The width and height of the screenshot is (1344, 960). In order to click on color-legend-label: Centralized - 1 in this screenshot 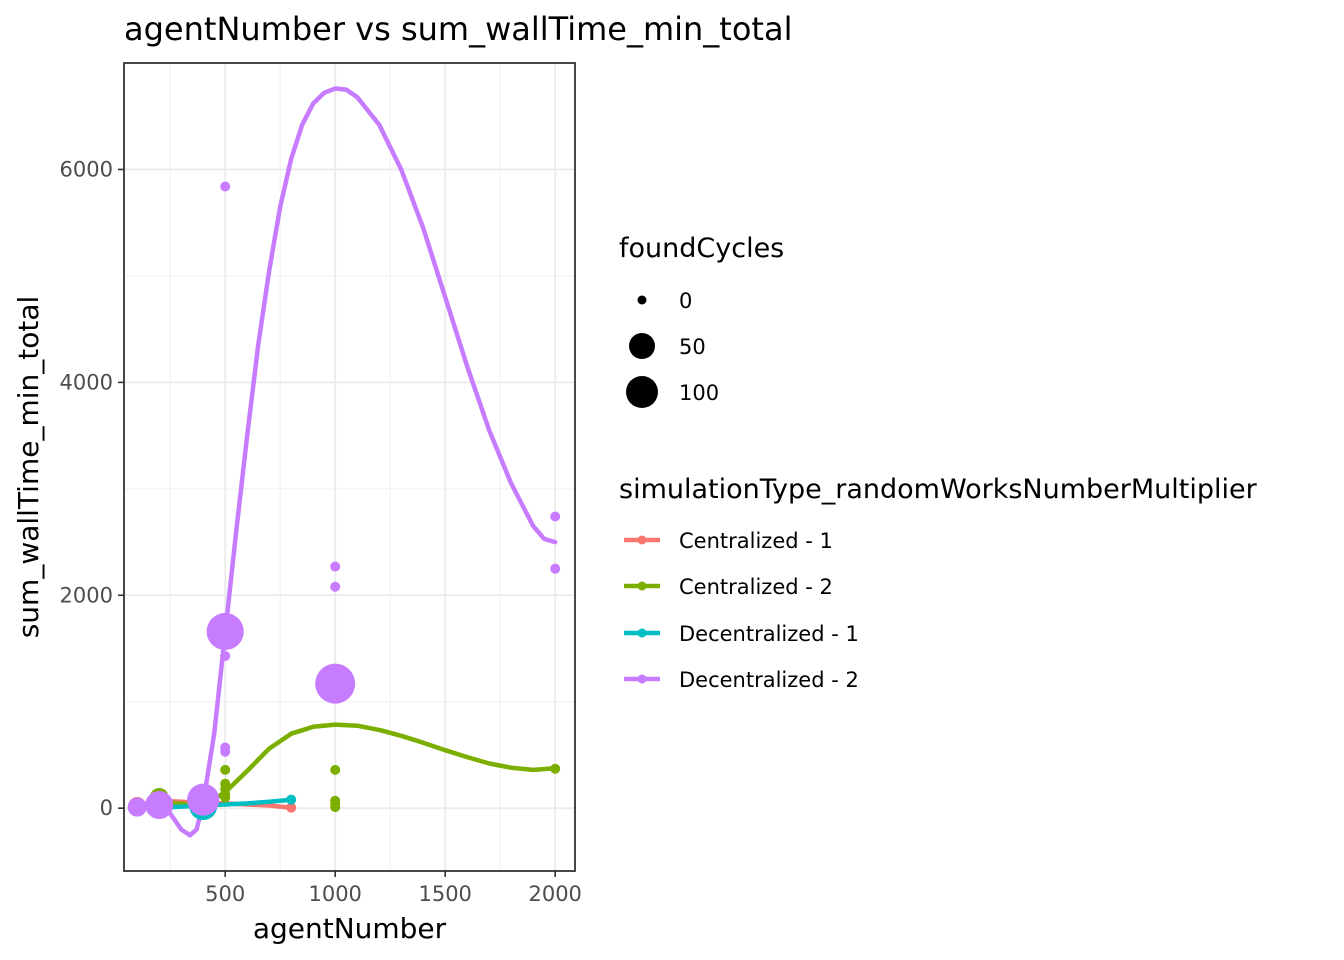, I will do `click(756, 541)`.